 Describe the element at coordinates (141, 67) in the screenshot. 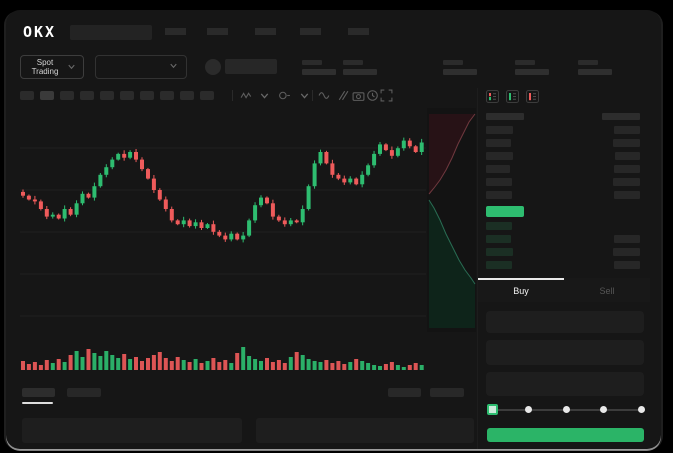

I see `pair-select-dropdown` at that location.